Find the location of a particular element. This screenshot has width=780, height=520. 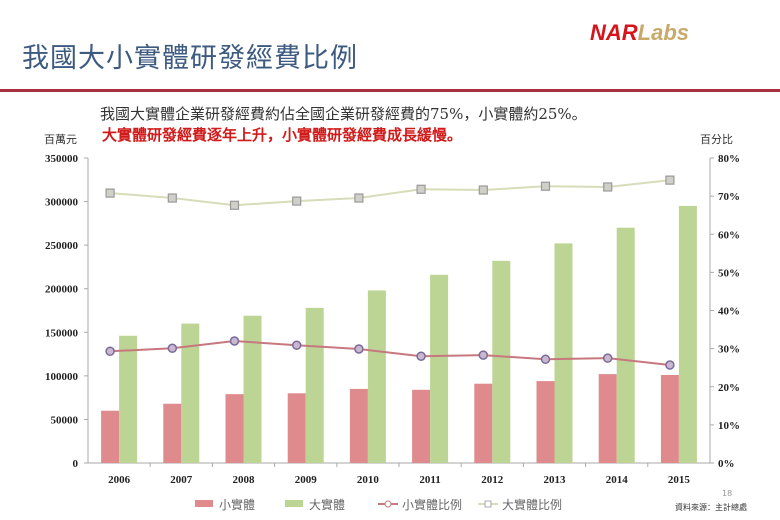

right-tick-label: 70% is located at coordinates (729, 197).